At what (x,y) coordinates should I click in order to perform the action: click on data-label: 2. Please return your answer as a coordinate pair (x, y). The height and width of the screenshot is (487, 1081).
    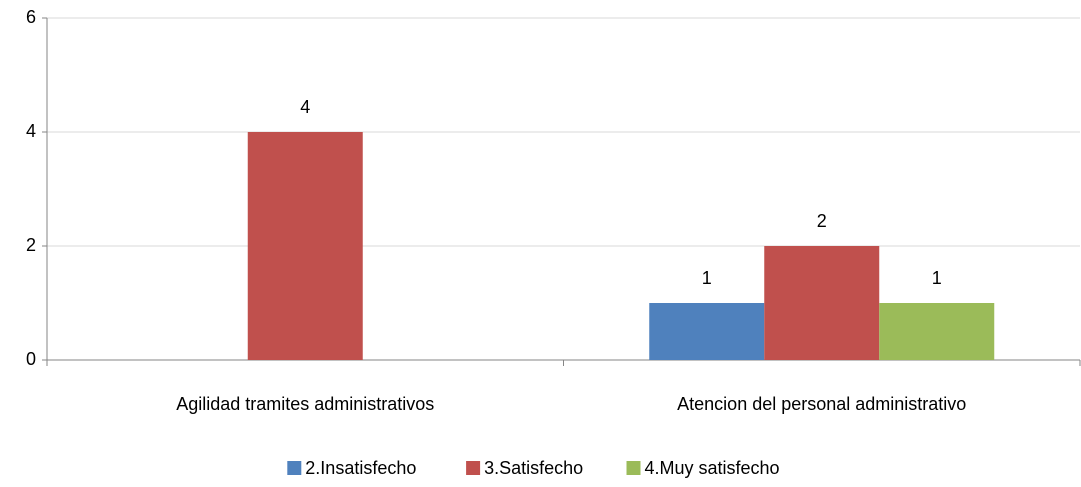
    Looking at the image, I should click on (822, 221).